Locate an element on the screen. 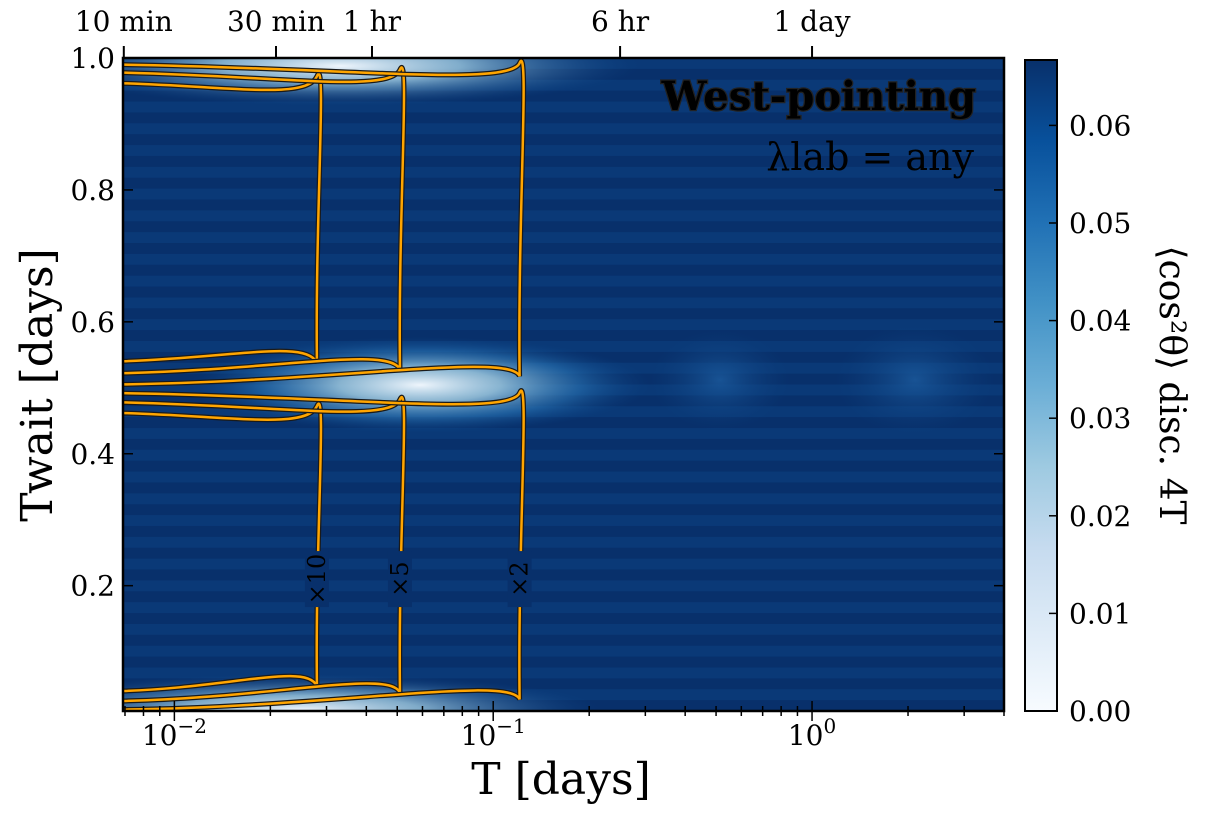 The width and height of the screenshot is (1206, 813). top-tick-label: 6 hr is located at coordinates (620, 21).